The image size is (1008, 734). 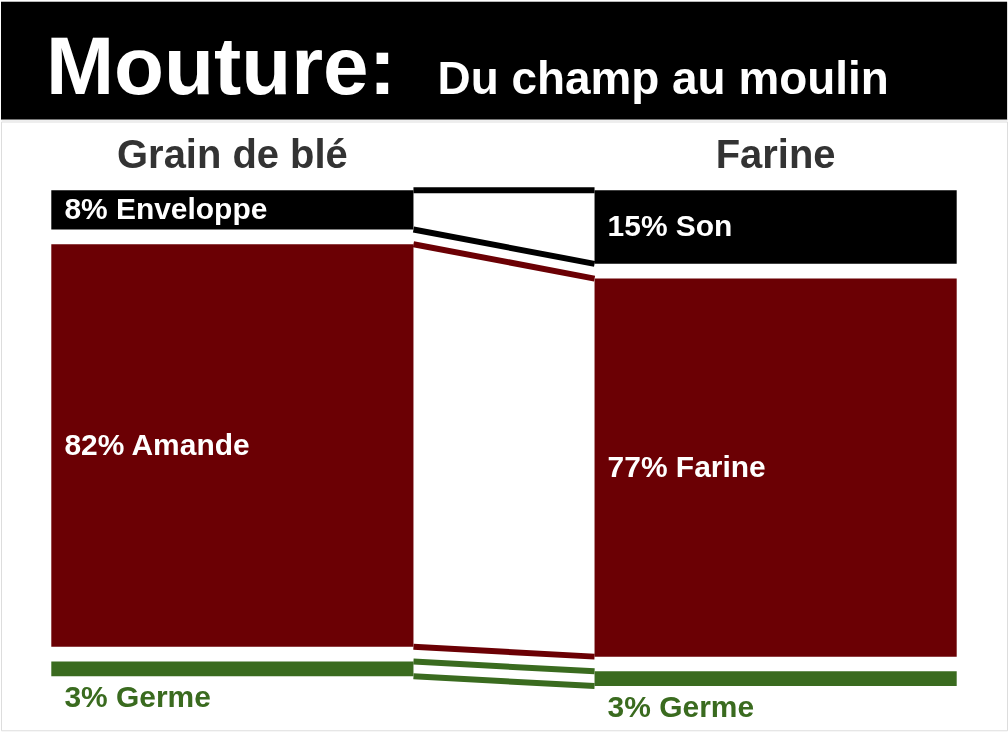 What do you see at coordinates (686, 466) in the screenshot?
I see `data-label: 77% Farine` at bounding box center [686, 466].